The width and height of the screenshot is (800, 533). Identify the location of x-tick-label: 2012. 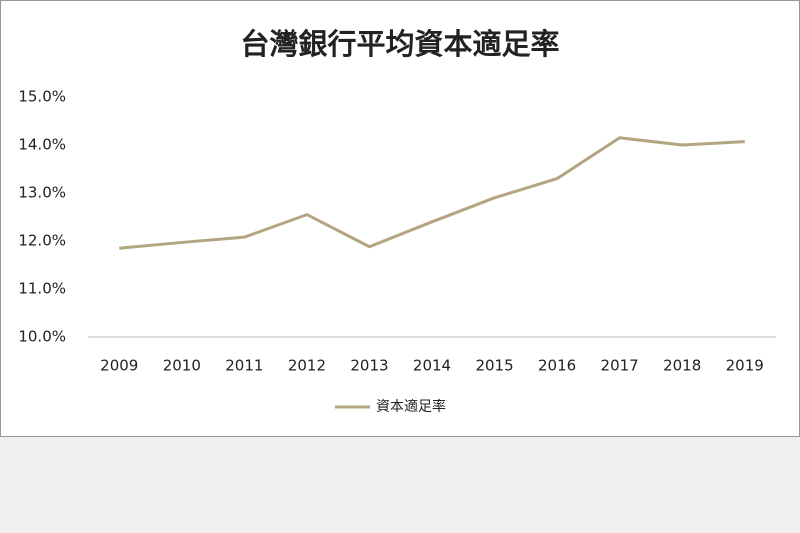
(307, 366).